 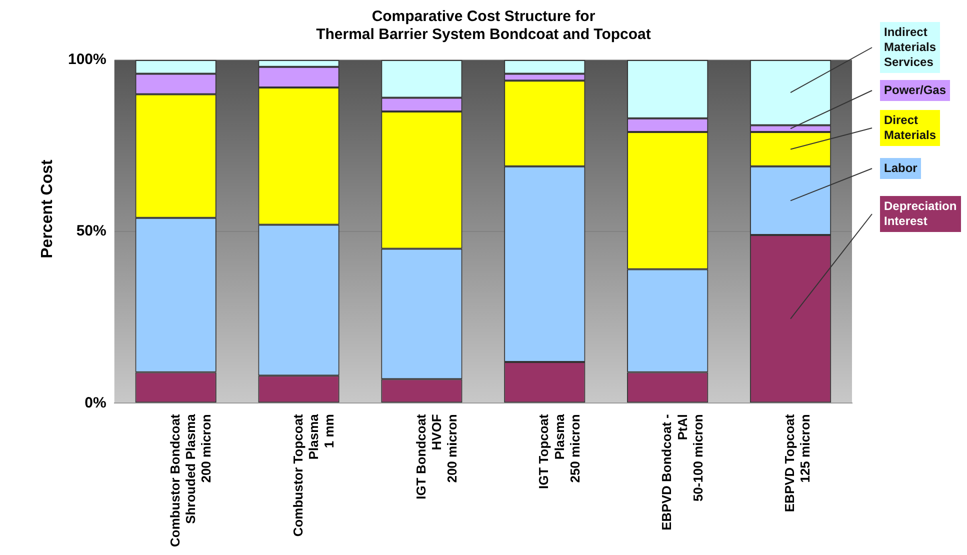 I want to click on y-axis-title: Percent Cost, so click(x=48, y=209).